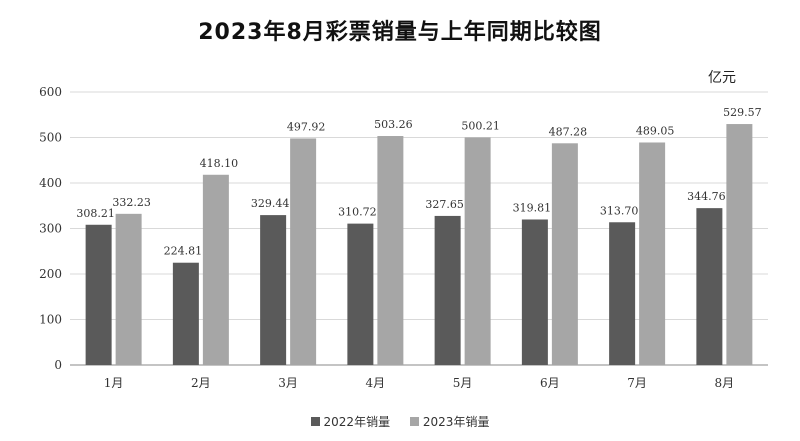 This screenshot has height=441, width=800. I want to click on legend-item-2022: 2022年销量, so click(350, 421).